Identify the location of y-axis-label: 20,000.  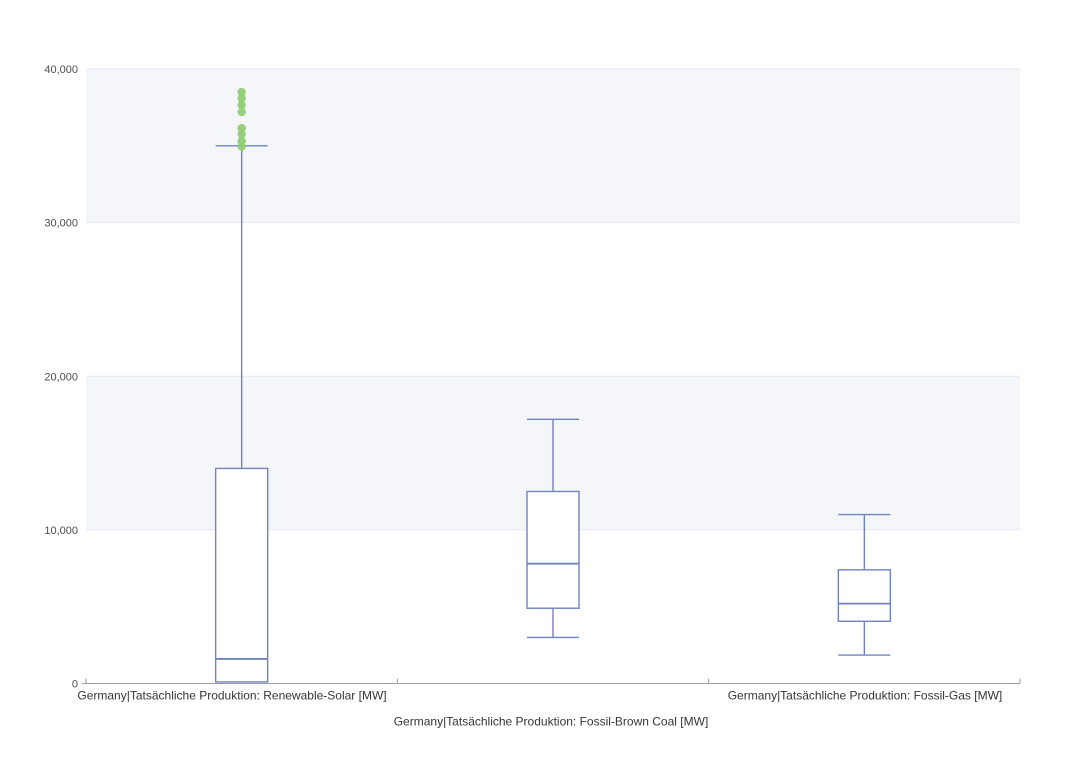
(61, 377).